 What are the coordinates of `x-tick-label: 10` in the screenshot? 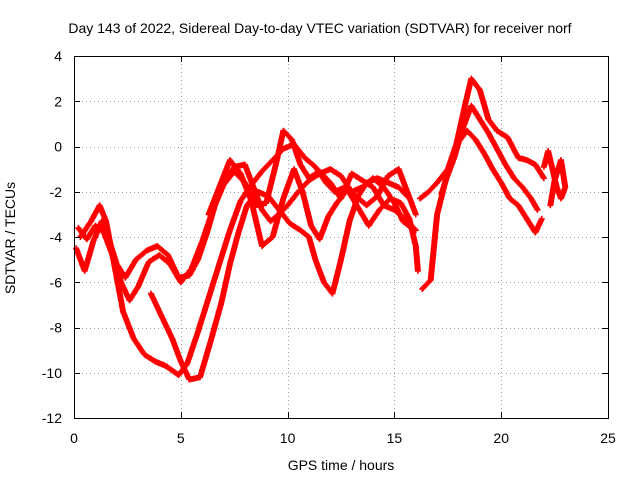 It's located at (288, 438).